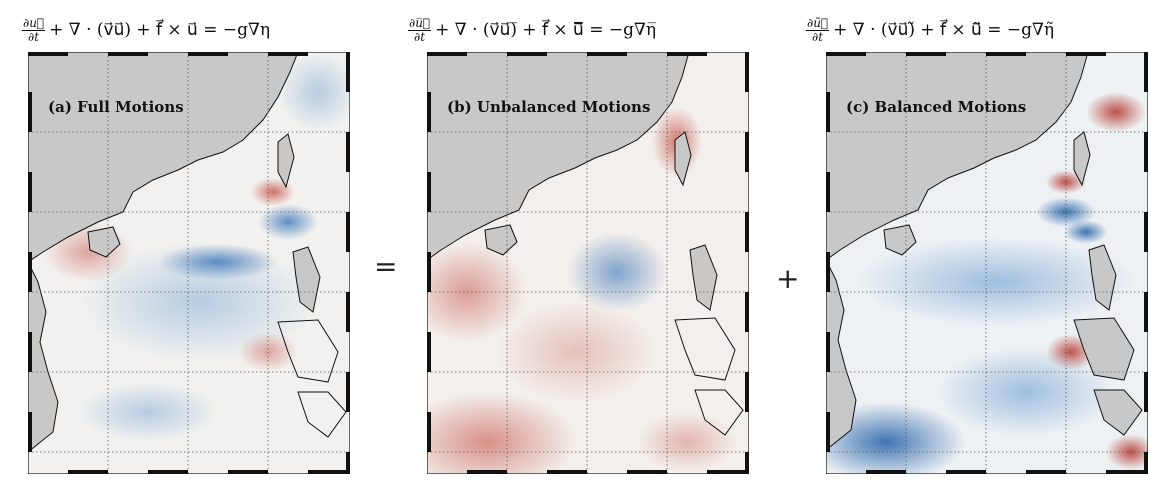 Image resolution: width=1173 pixels, height=482 pixels. I want to click on plus-sign: +, so click(788, 278).